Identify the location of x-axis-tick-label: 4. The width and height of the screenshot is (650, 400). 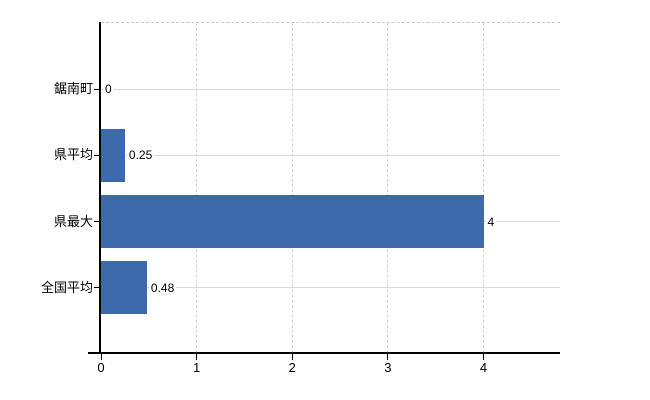
(483, 367).